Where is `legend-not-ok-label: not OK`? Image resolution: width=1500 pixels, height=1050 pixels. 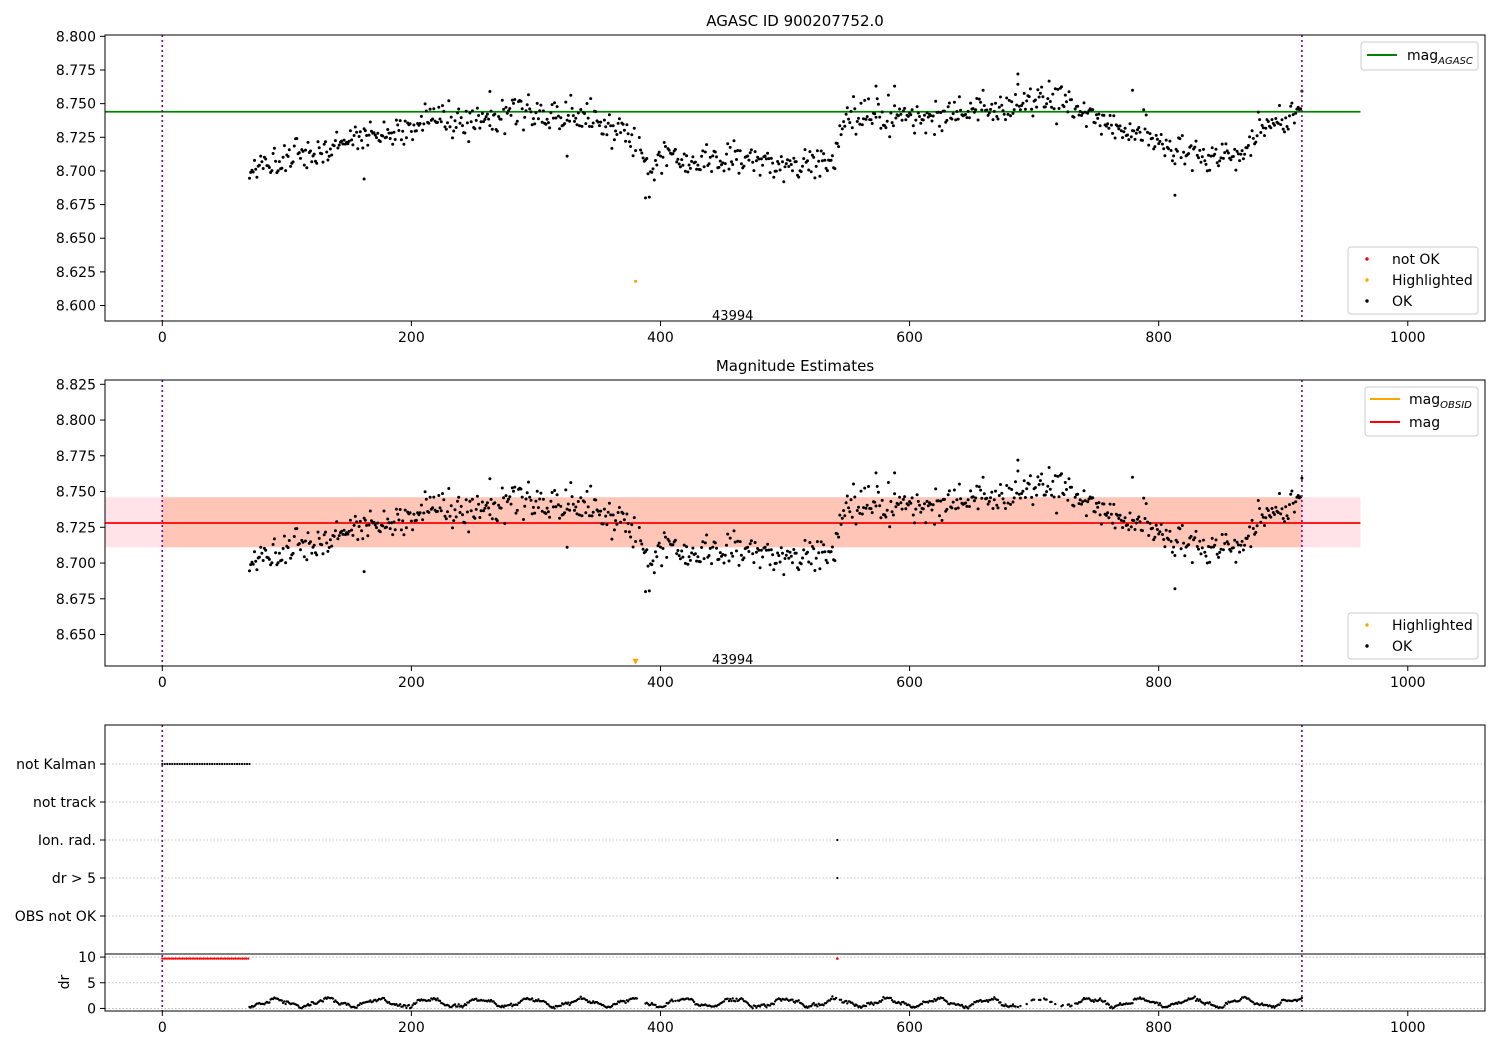 legend-not-ok-label: not OK is located at coordinates (1416, 260).